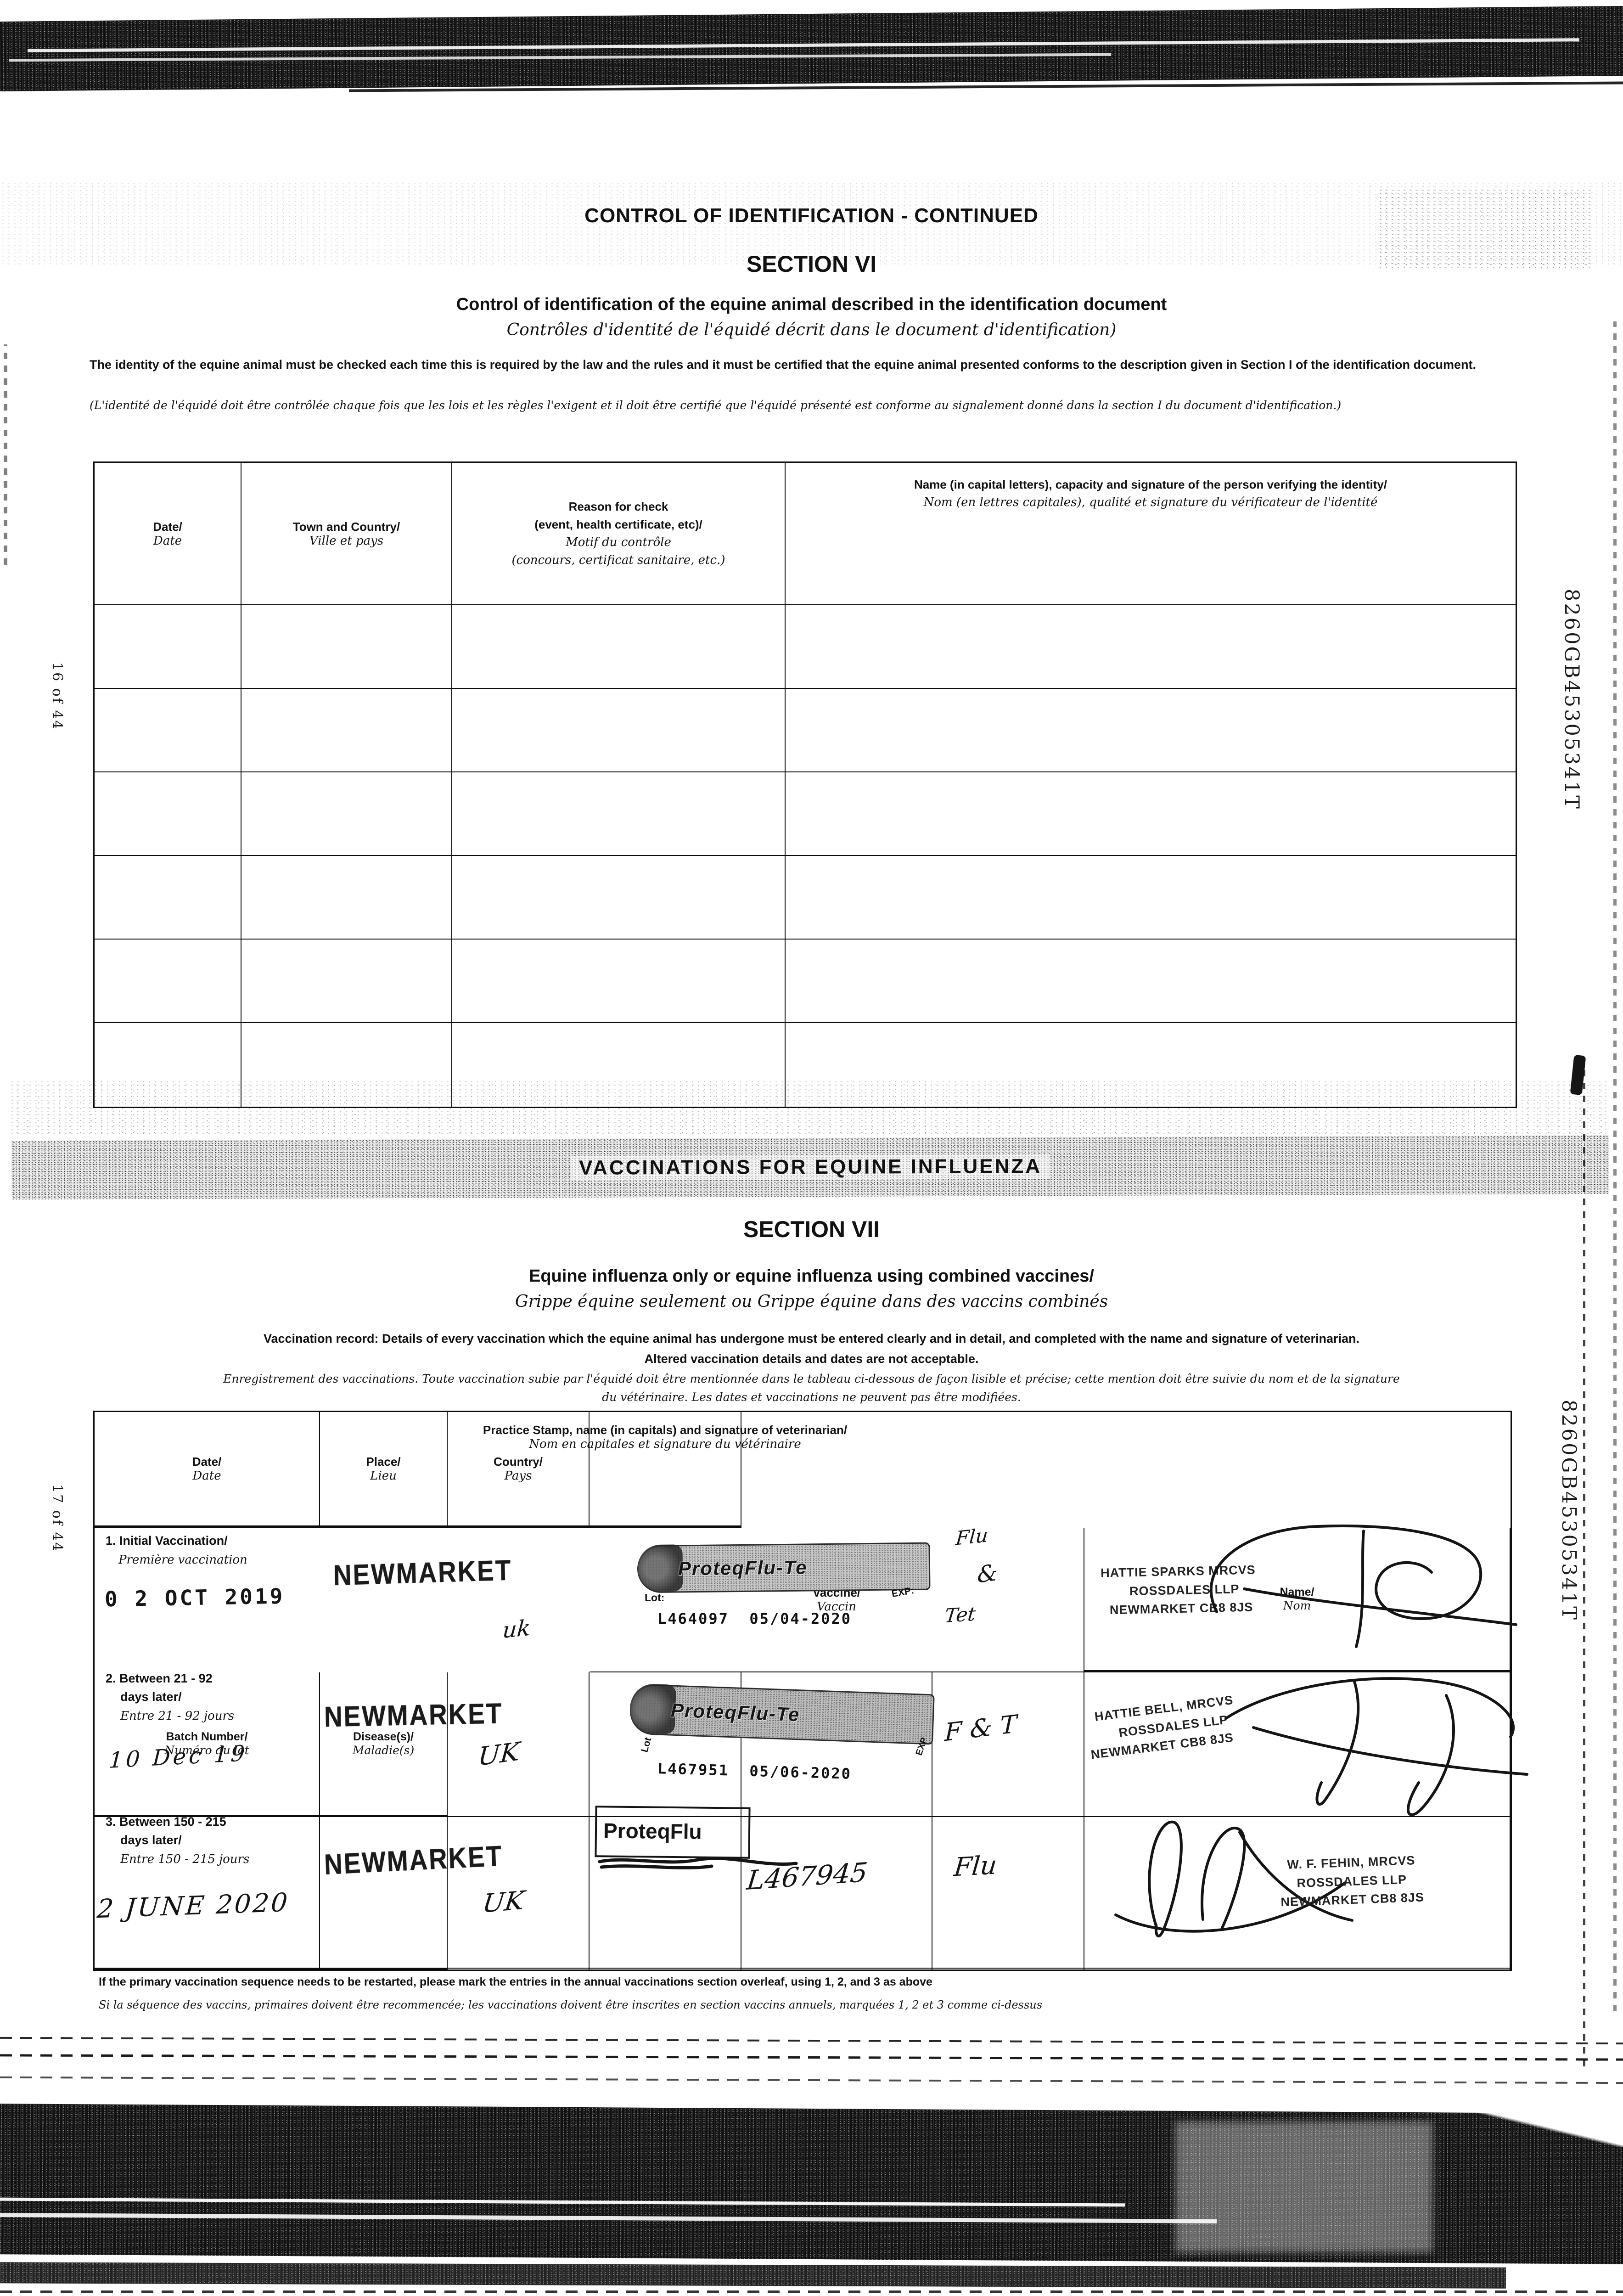  I want to click on col-header-reason-3: Motif du contrôle, so click(618, 542).